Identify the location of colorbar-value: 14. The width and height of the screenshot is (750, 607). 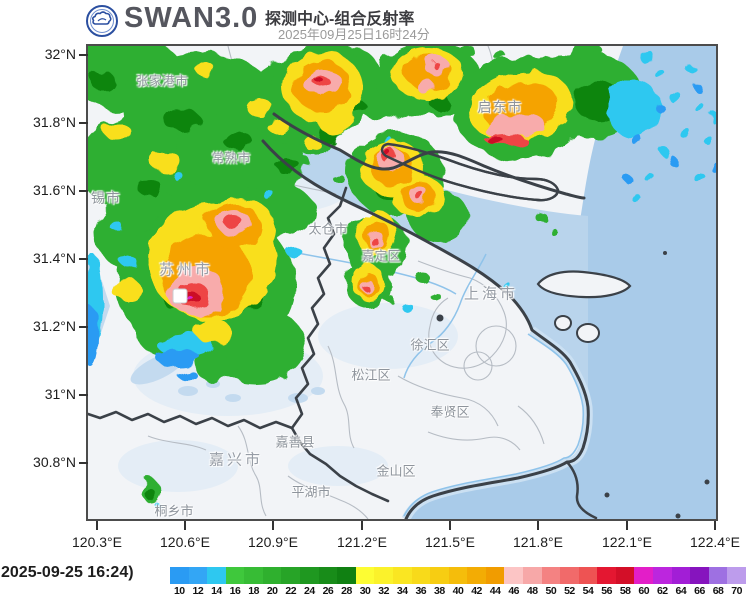
(216, 591).